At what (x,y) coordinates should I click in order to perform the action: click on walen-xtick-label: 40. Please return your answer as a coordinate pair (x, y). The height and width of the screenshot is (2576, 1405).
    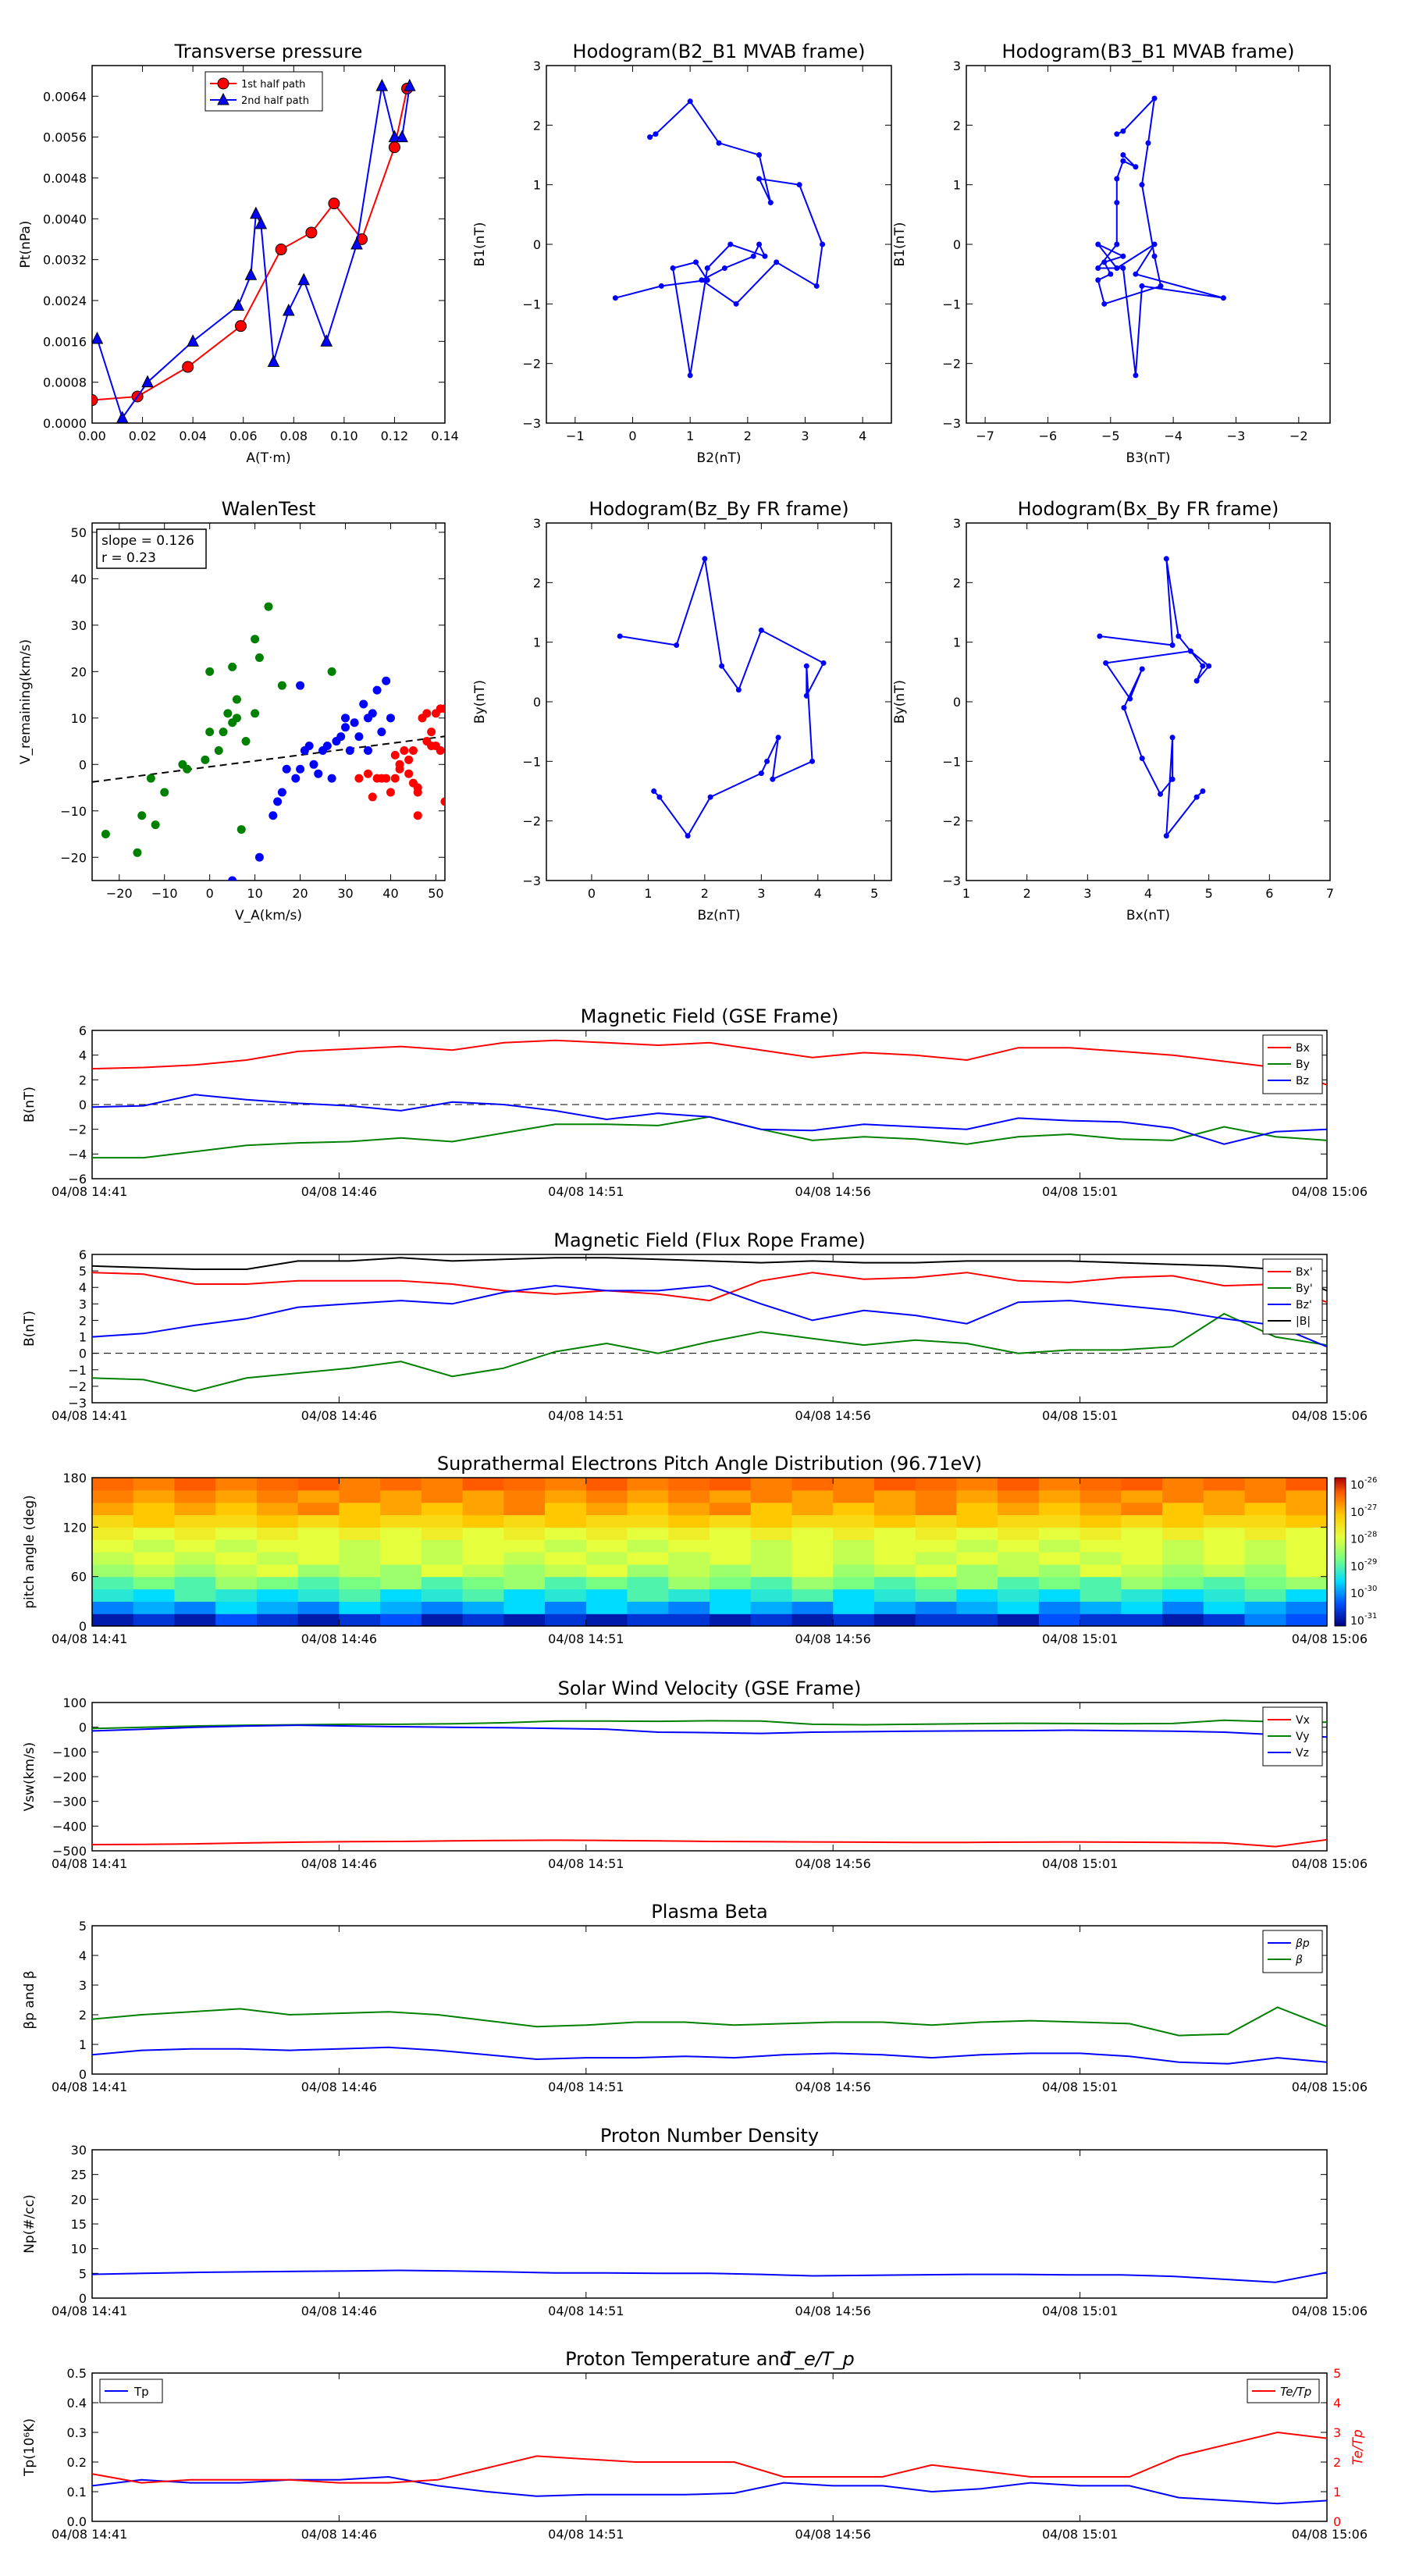
    Looking at the image, I should click on (390, 893).